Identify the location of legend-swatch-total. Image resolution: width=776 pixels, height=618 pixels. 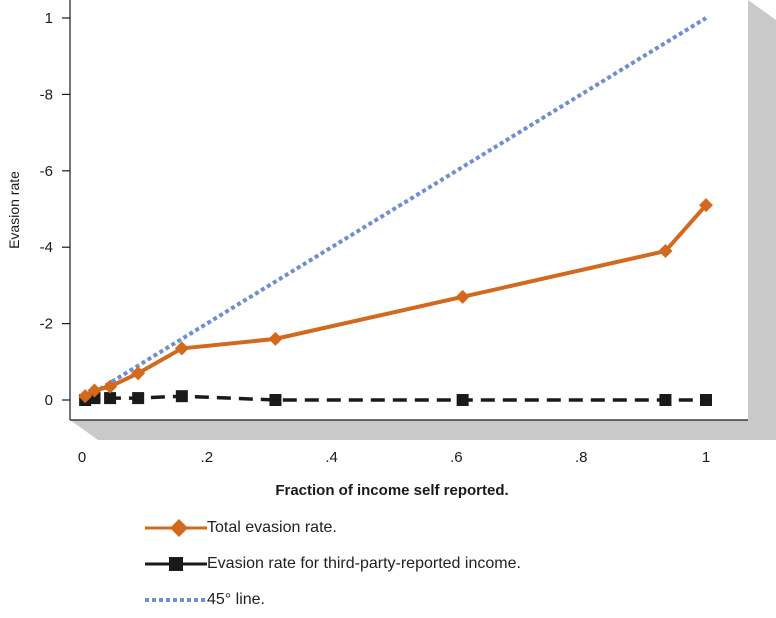
(176, 528).